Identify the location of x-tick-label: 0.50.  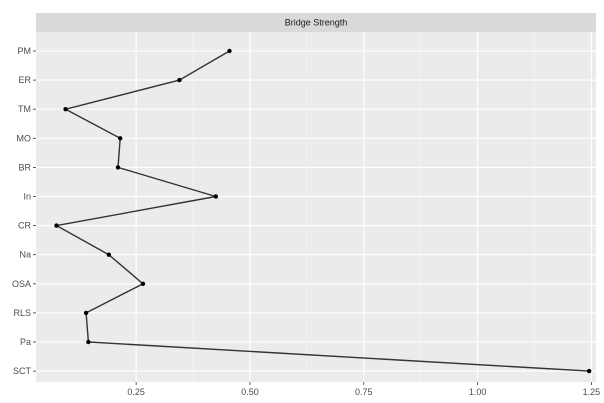
(250, 392).